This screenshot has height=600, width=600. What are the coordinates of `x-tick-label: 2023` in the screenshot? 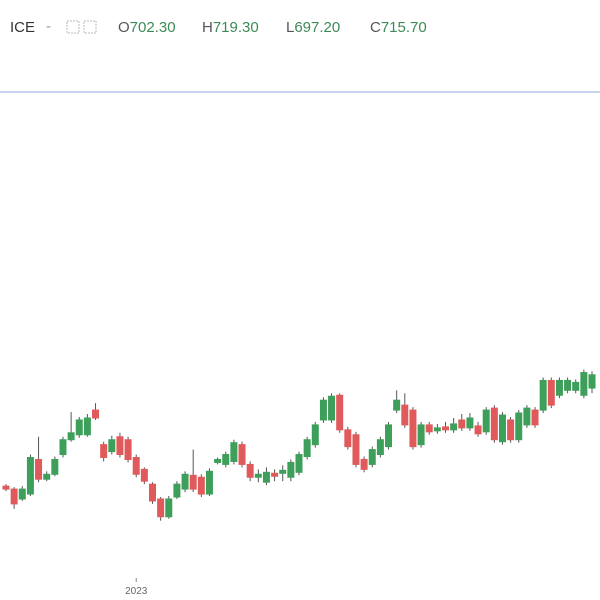 It's located at (136, 591).